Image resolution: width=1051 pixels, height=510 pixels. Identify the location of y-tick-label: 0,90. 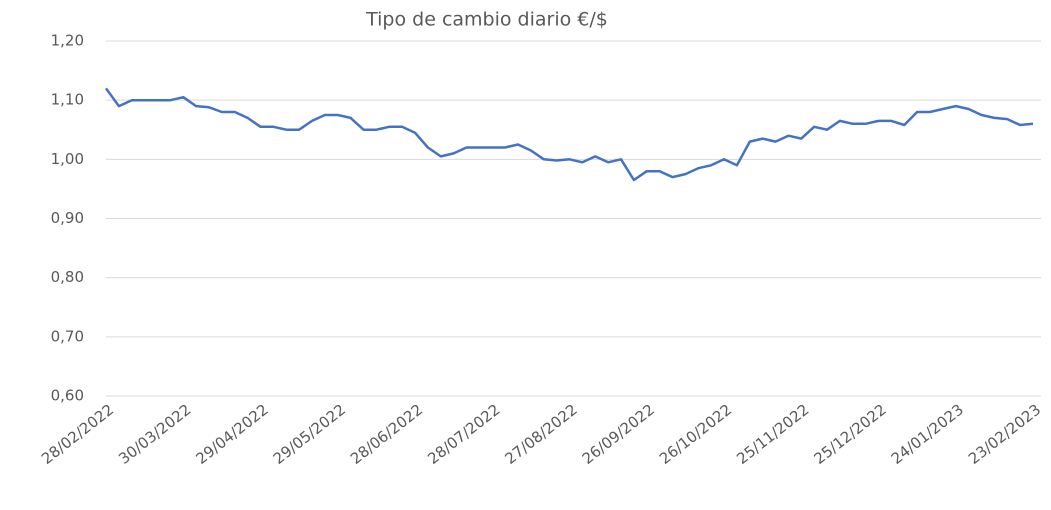
(67, 218).